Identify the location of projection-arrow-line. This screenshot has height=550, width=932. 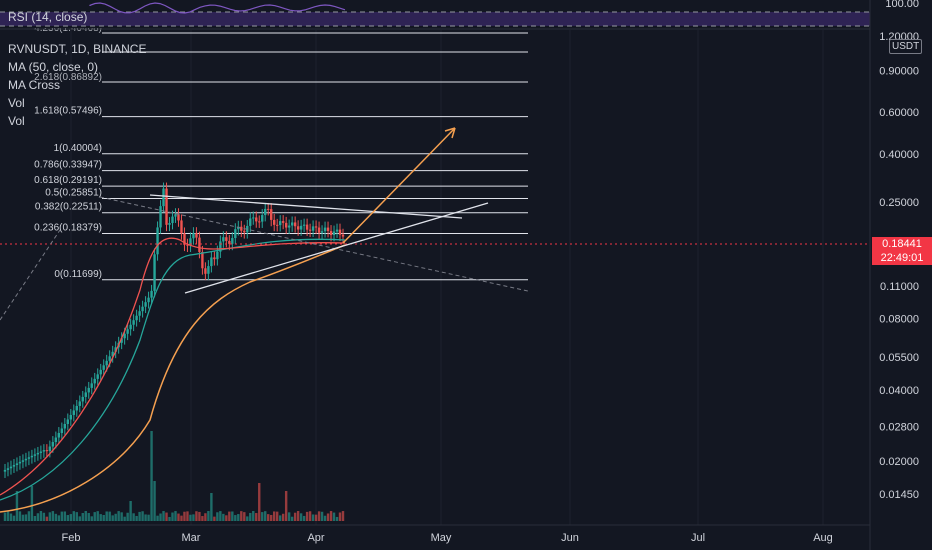
(399, 185).